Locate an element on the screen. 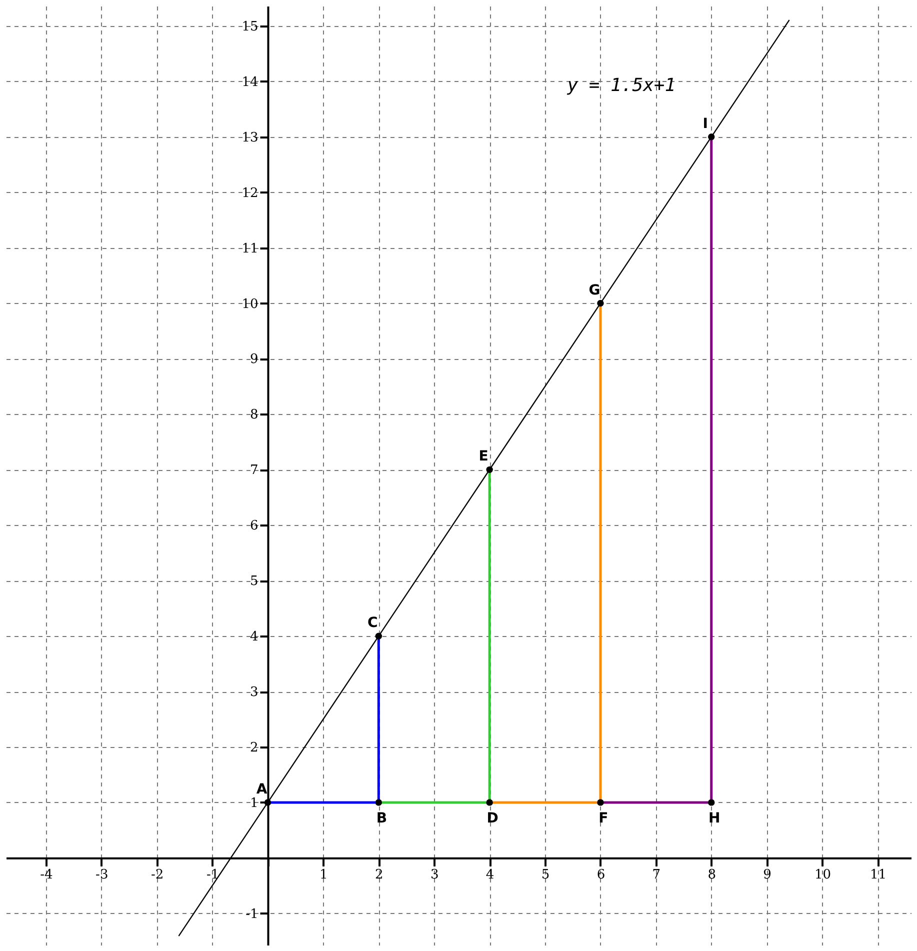 The image size is (917, 951). annotation: D is located at coordinates (492, 818).